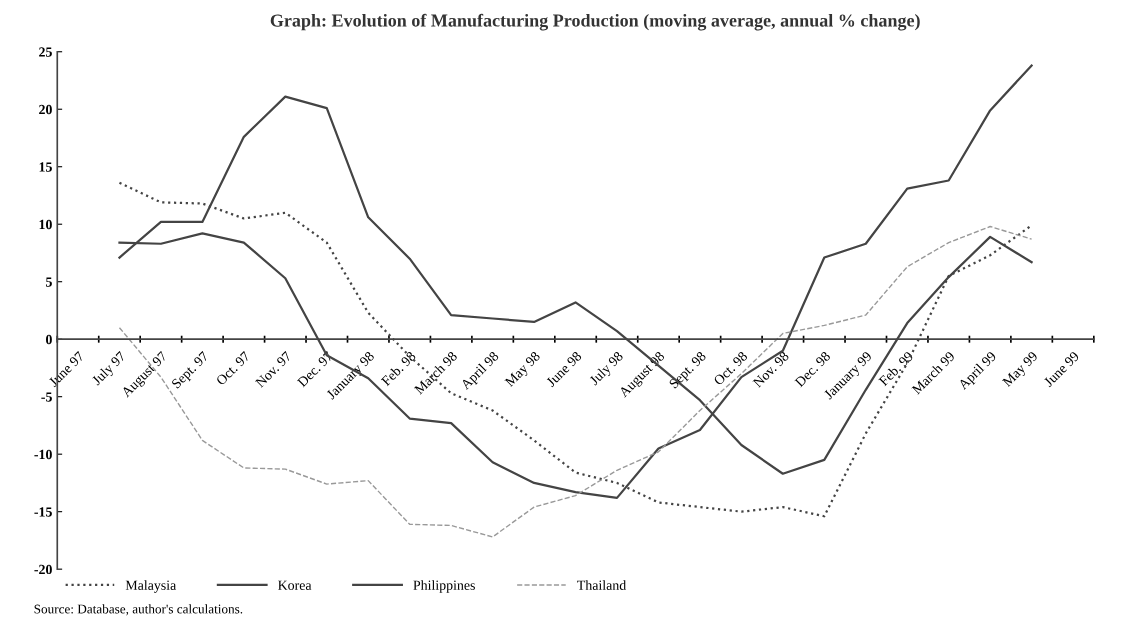 The width and height of the screenshot is (1123, 631). Describe the element at coordinates (43, 569) in the screenshot. I see `y-tick-label: -20` at that location.